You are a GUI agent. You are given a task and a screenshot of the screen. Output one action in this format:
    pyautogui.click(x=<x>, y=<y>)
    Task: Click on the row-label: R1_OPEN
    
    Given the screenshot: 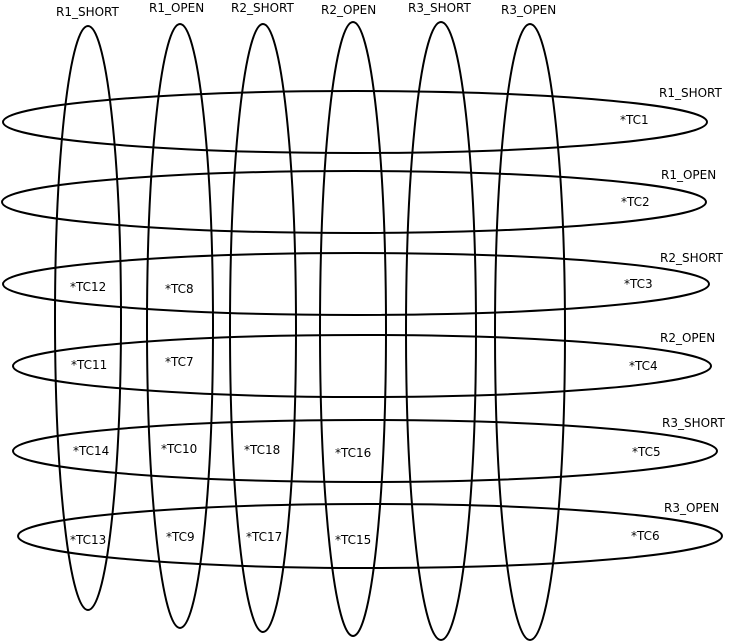 What is the action you would take?
    pyautogui.click(x=688, y=175)
    